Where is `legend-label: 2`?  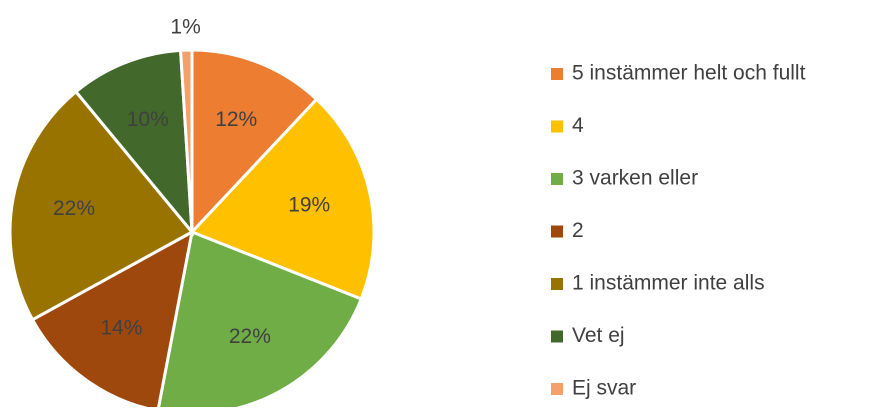 legend-label: 2 is located at coordinates (578, 230).